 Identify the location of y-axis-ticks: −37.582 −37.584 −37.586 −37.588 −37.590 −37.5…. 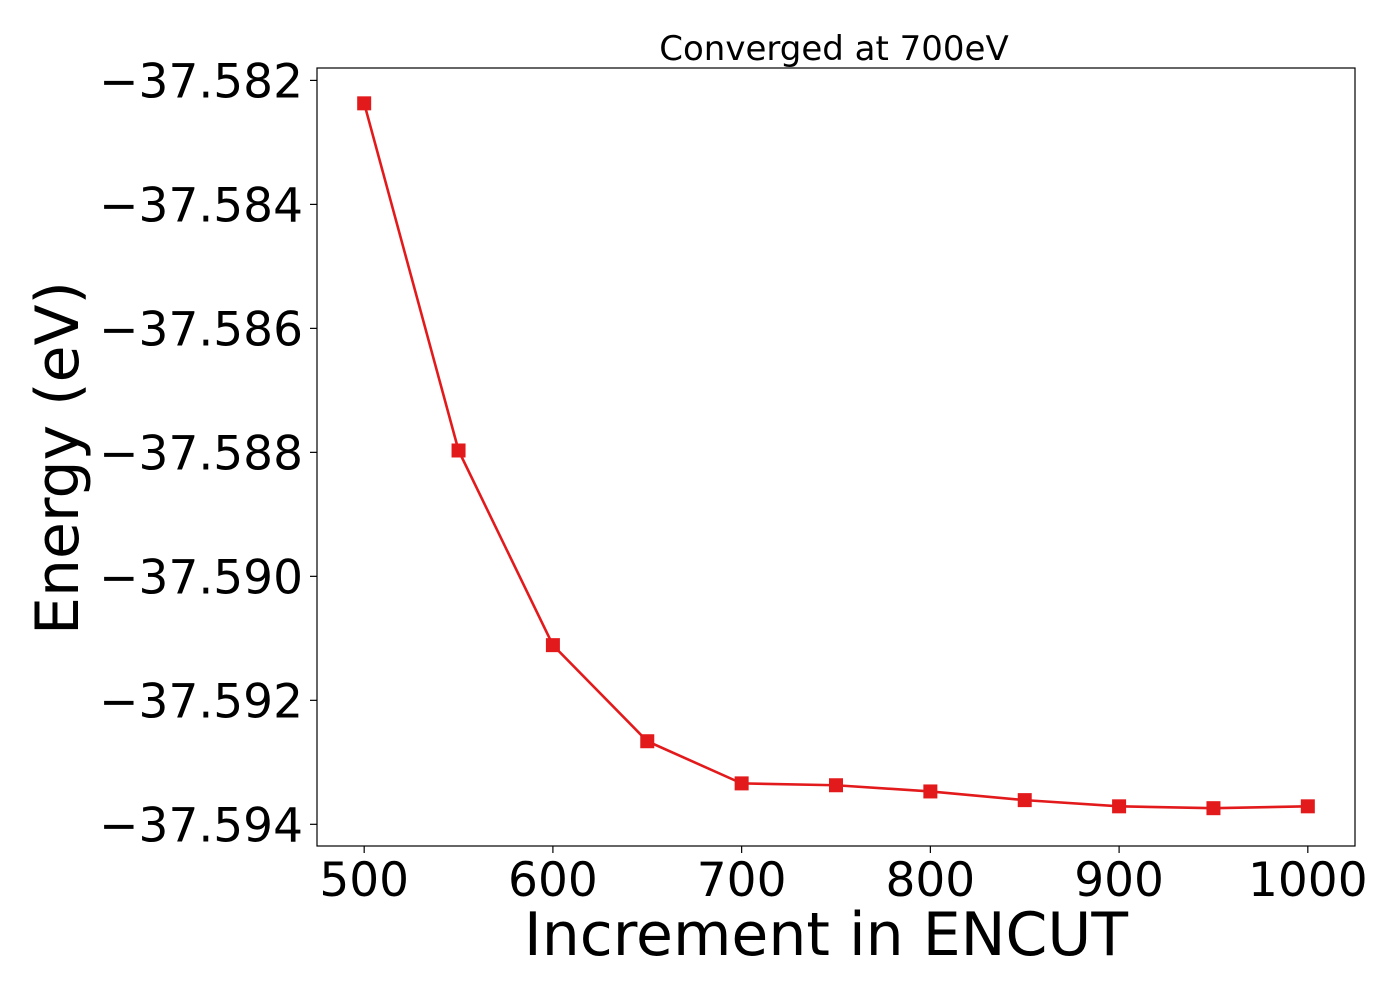
(208, 453).